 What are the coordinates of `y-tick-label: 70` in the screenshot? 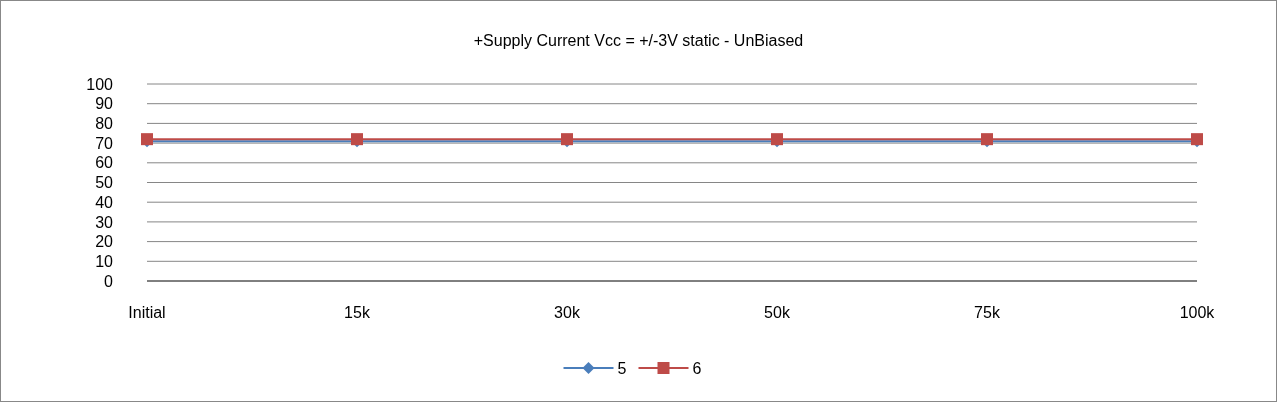 It's located at (104, 143).